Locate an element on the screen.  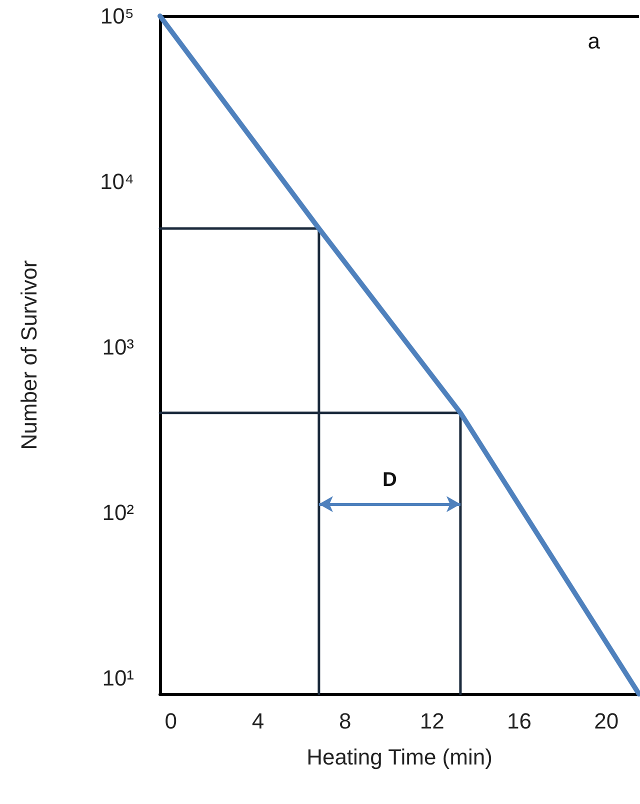
y-tick-label: 10⁴ is located at coordinates (117, 181).